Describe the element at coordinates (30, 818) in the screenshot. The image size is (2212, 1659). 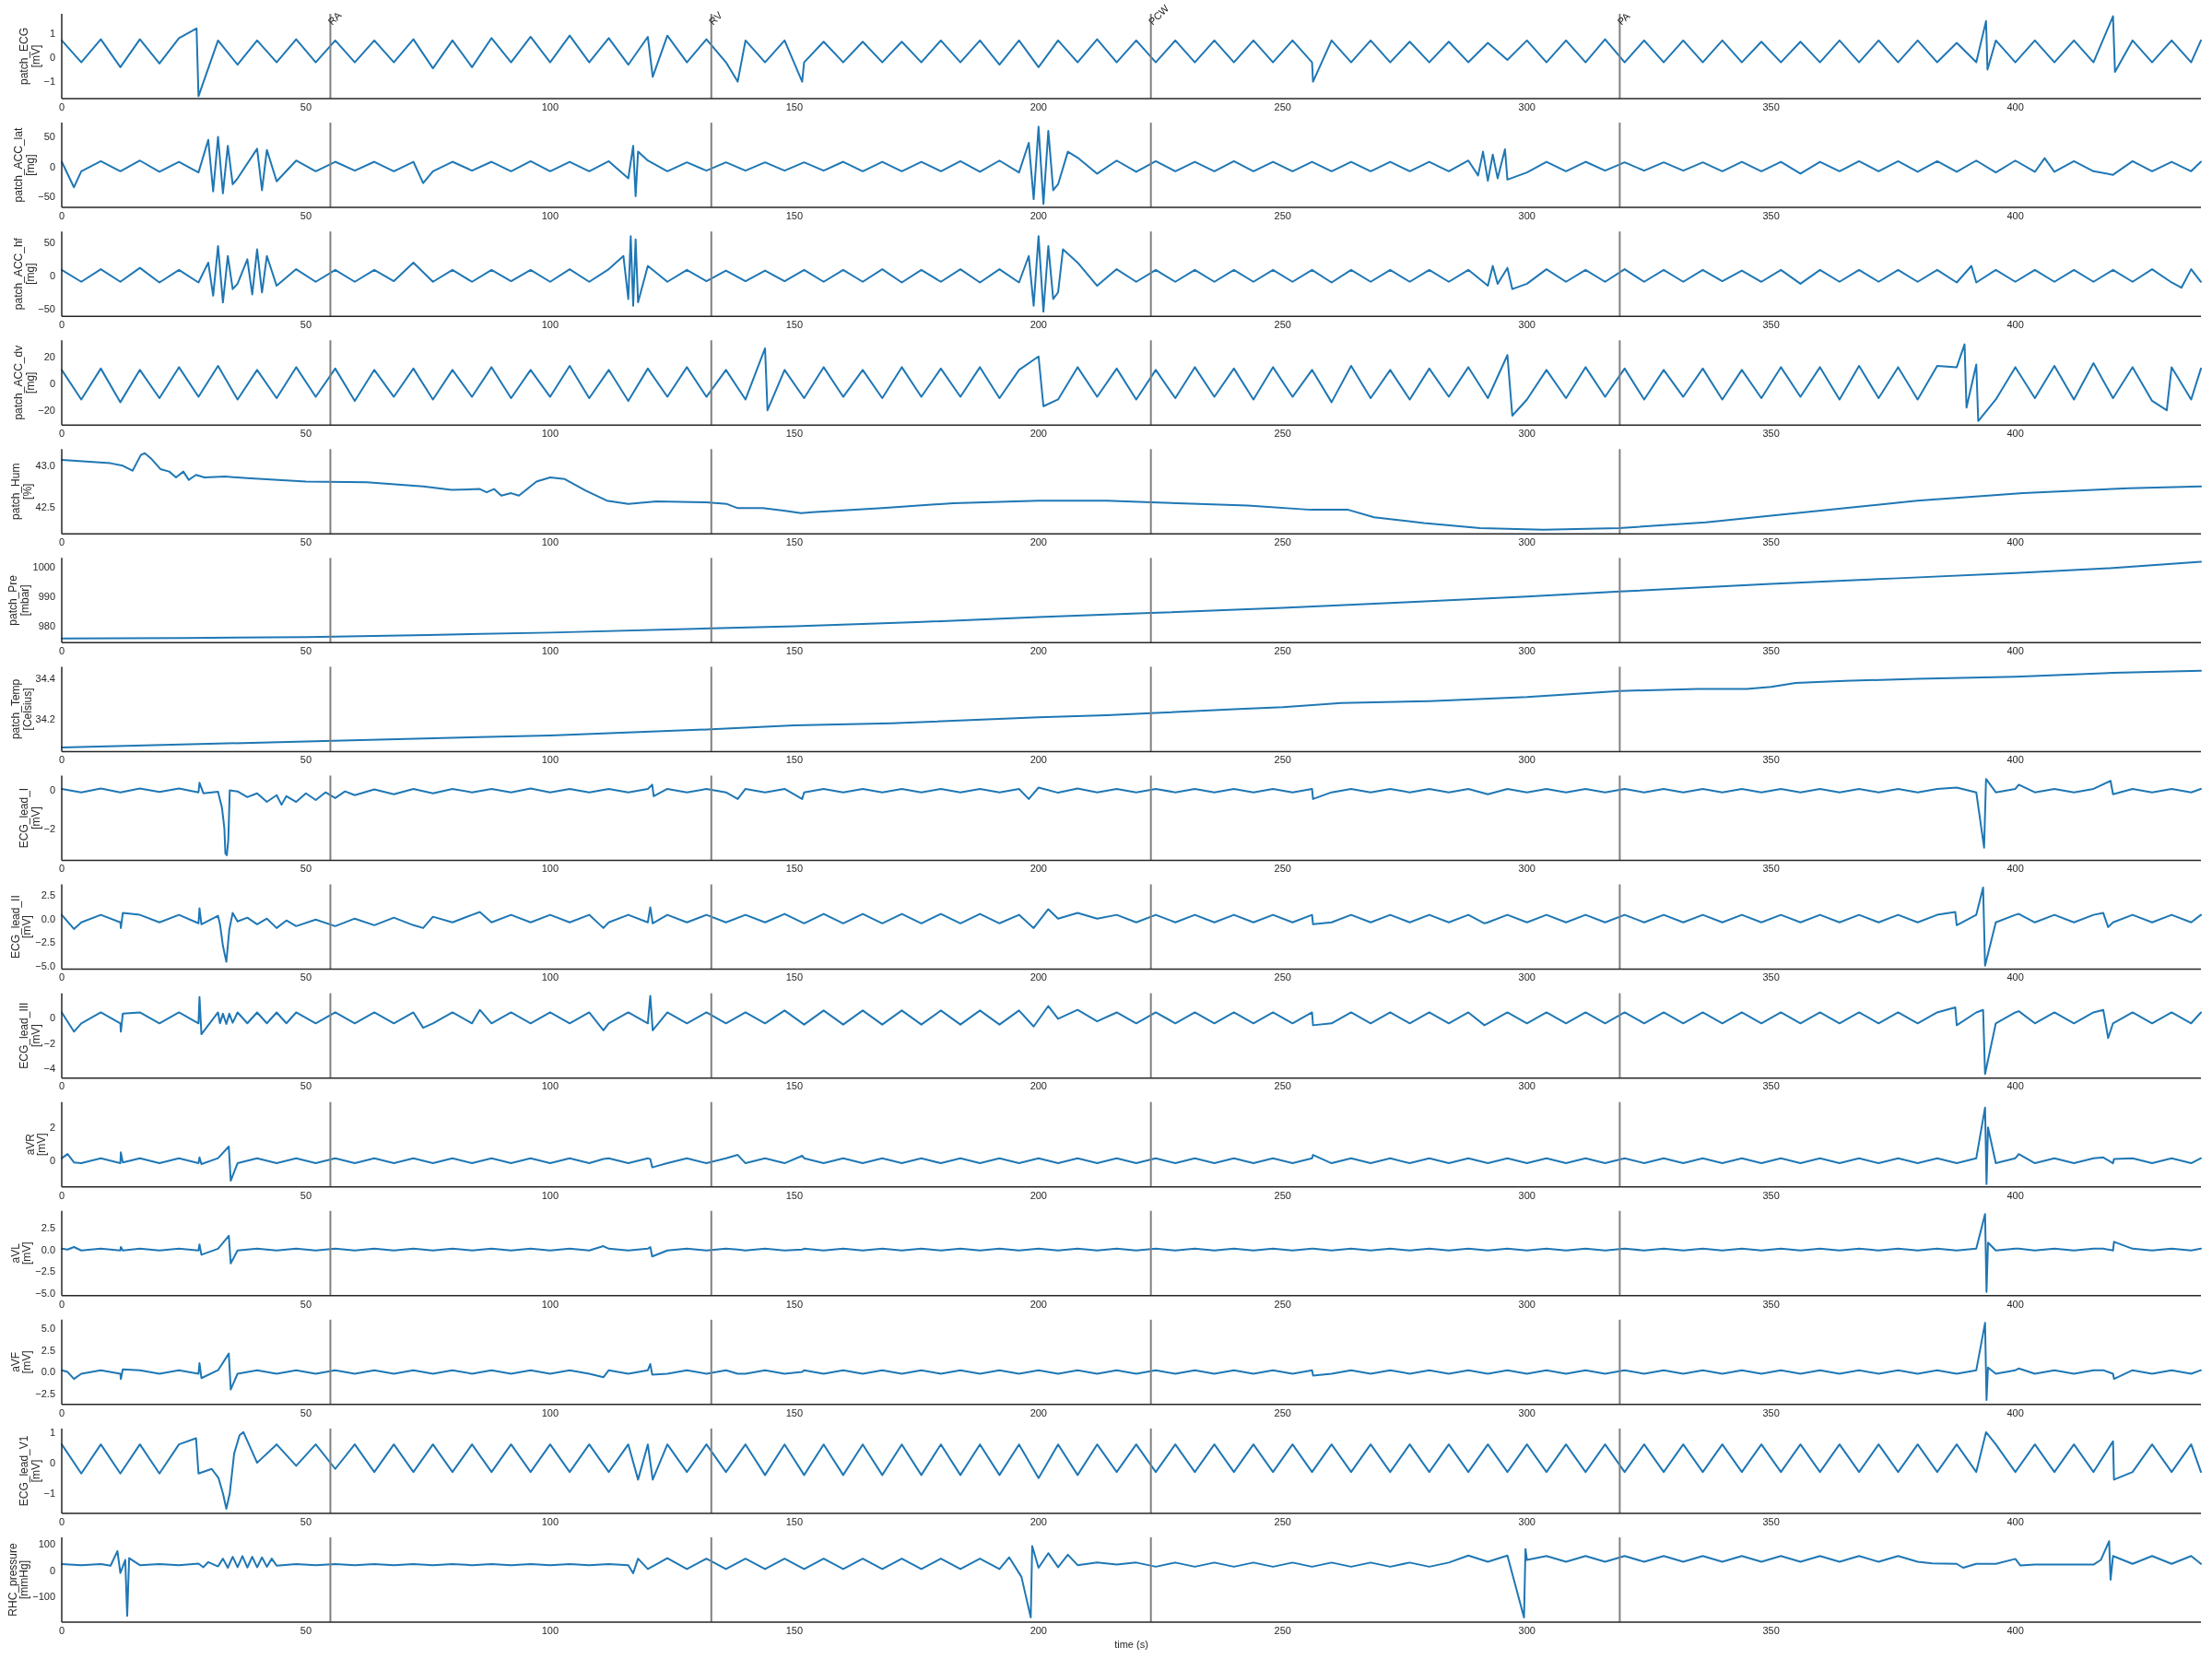
I see `y-axis-title: ECG_lead_I [mV]` at that location.